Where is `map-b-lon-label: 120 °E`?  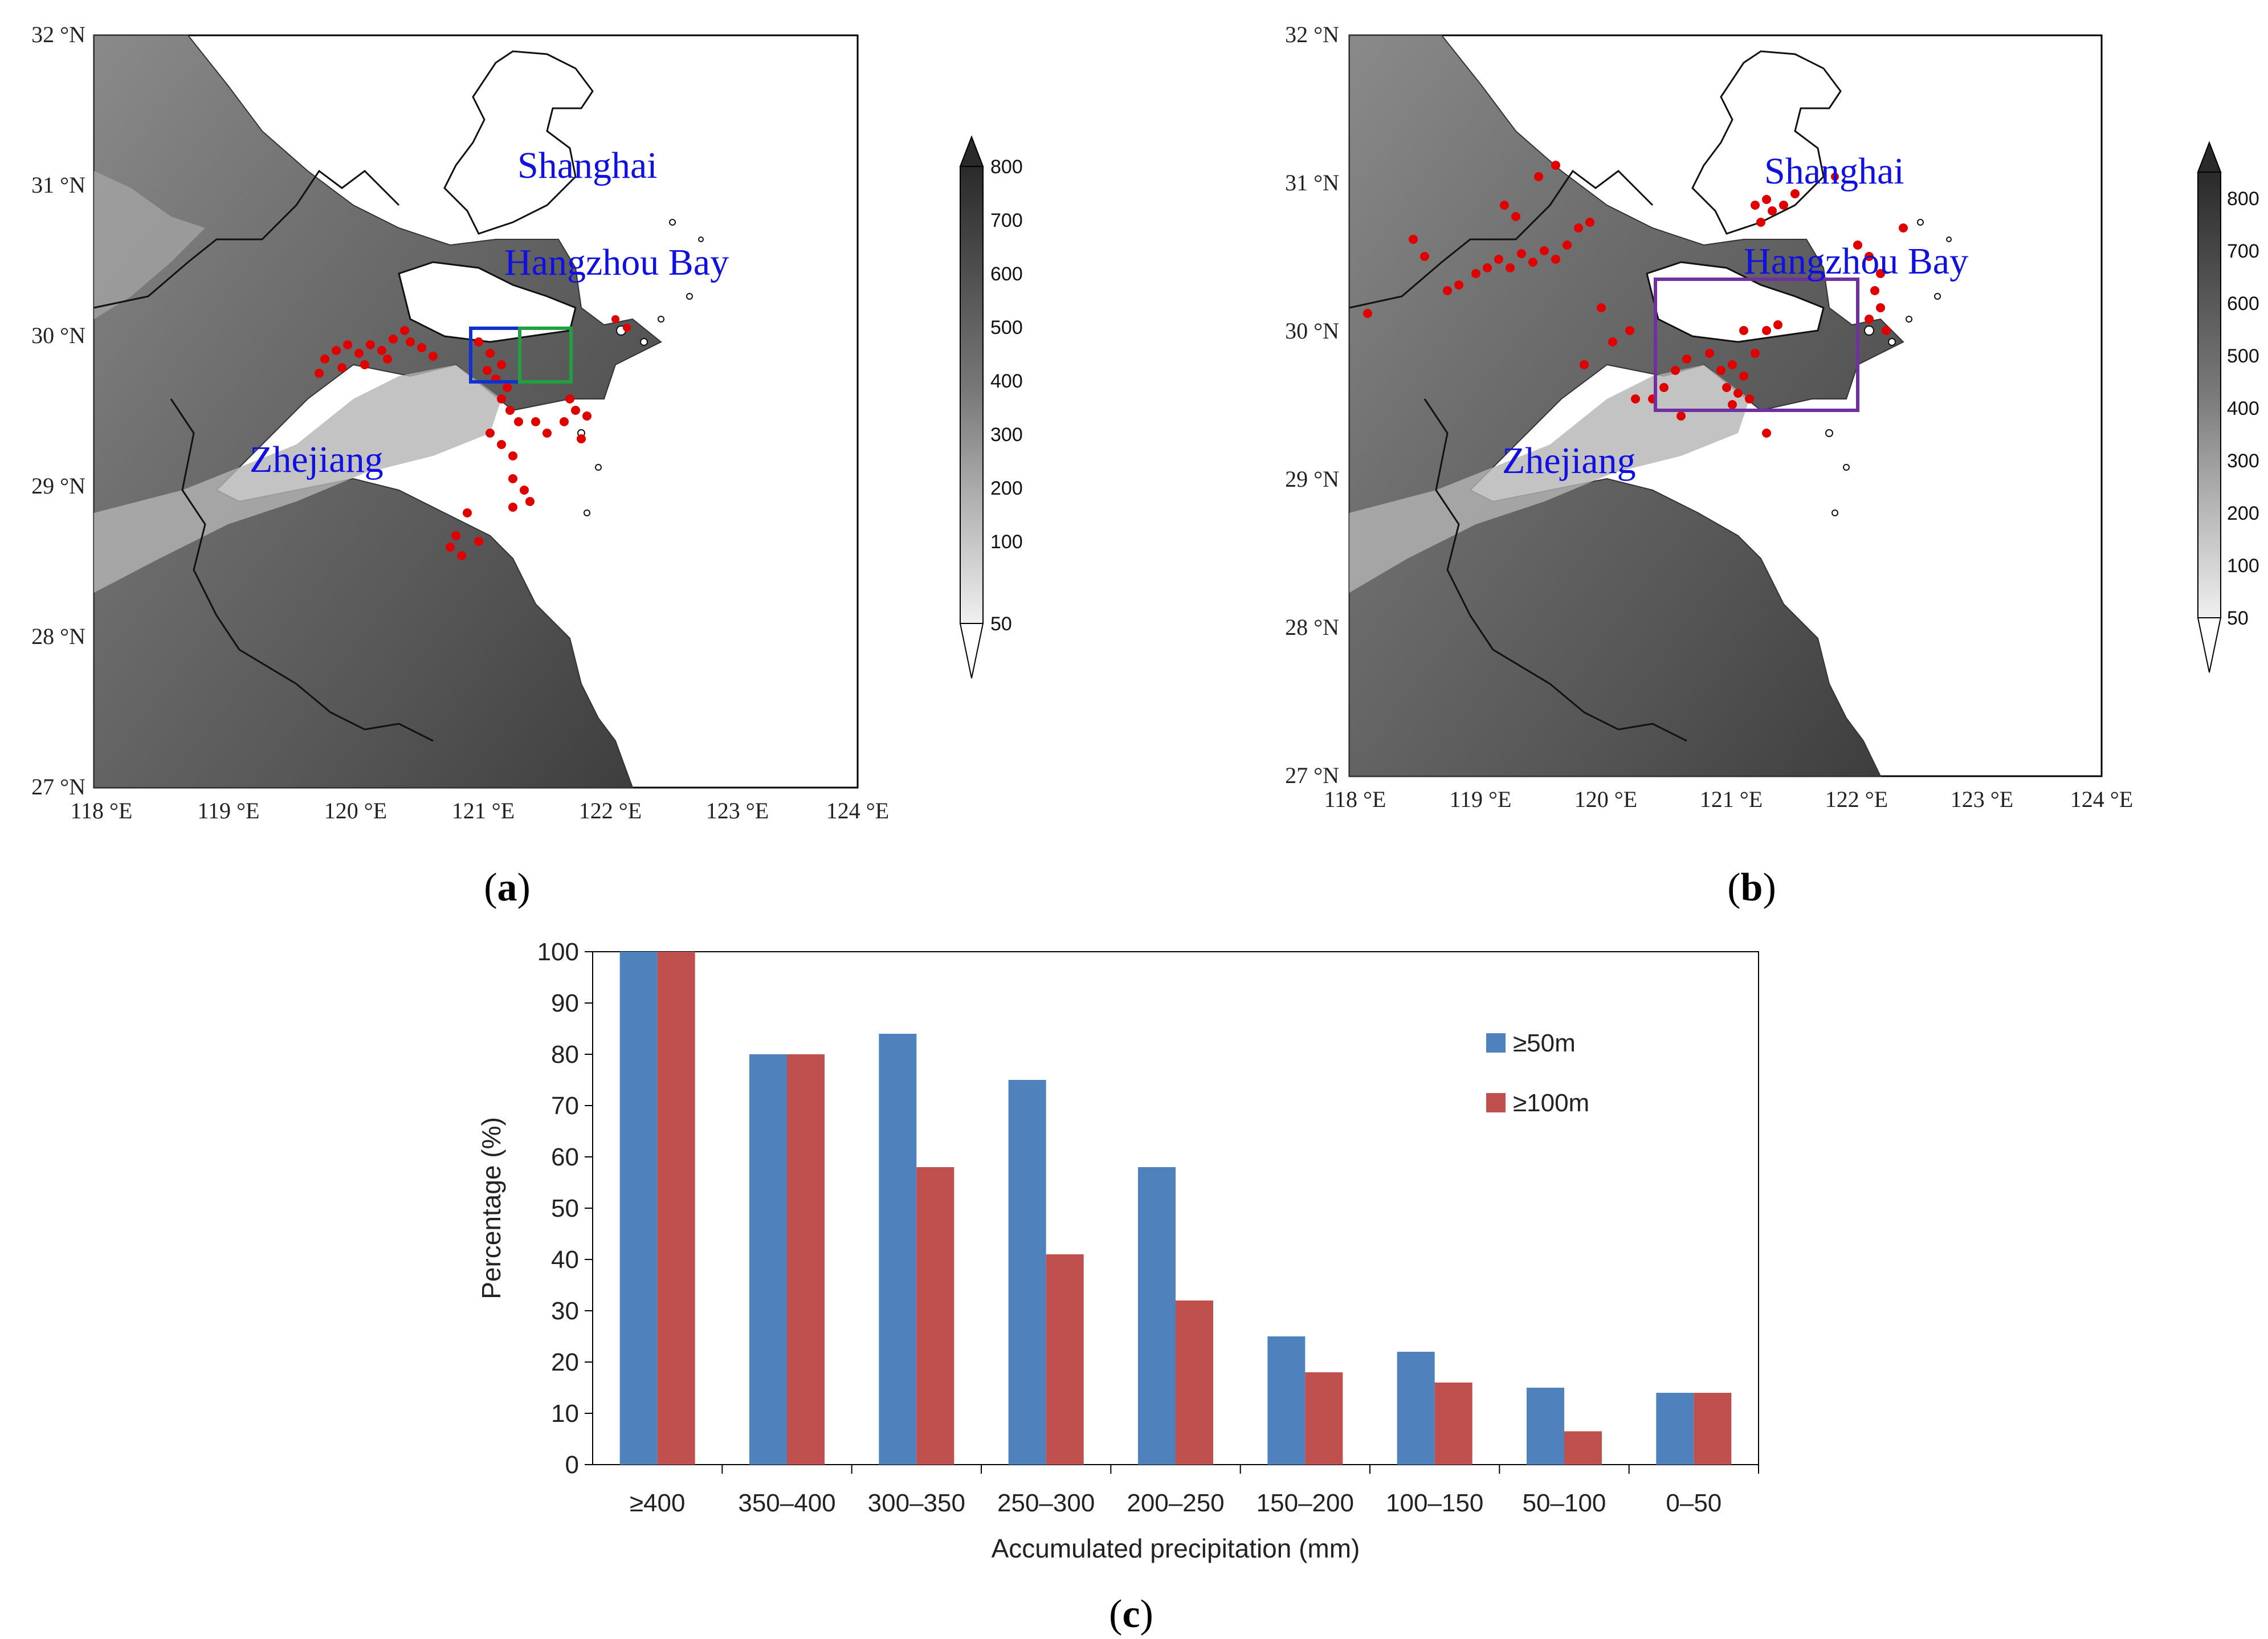
map-b-lon-label: 120 °E is located at coordinates (1605, 799).